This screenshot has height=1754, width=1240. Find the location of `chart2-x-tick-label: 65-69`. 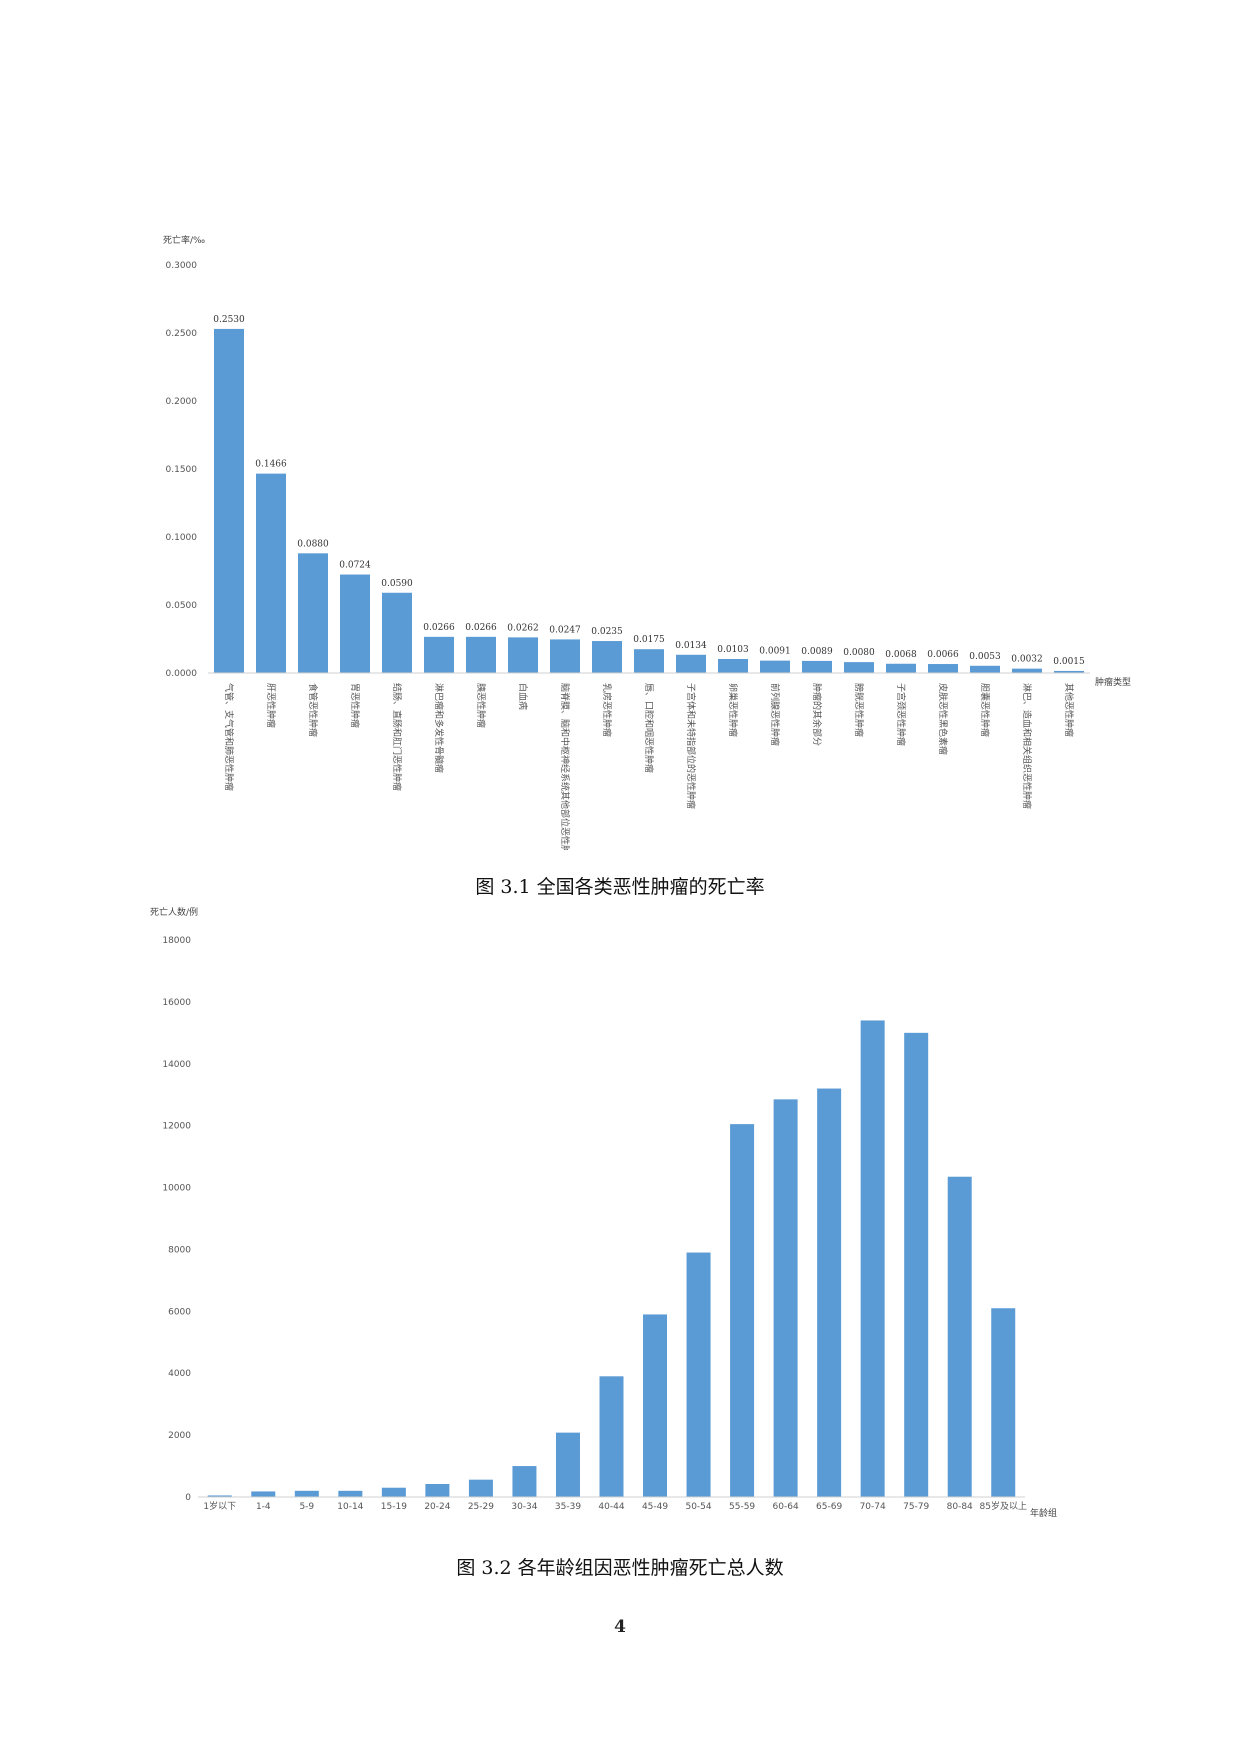

chart2-x-tick-label: 65-69 is located at coordinates (829, 1507).